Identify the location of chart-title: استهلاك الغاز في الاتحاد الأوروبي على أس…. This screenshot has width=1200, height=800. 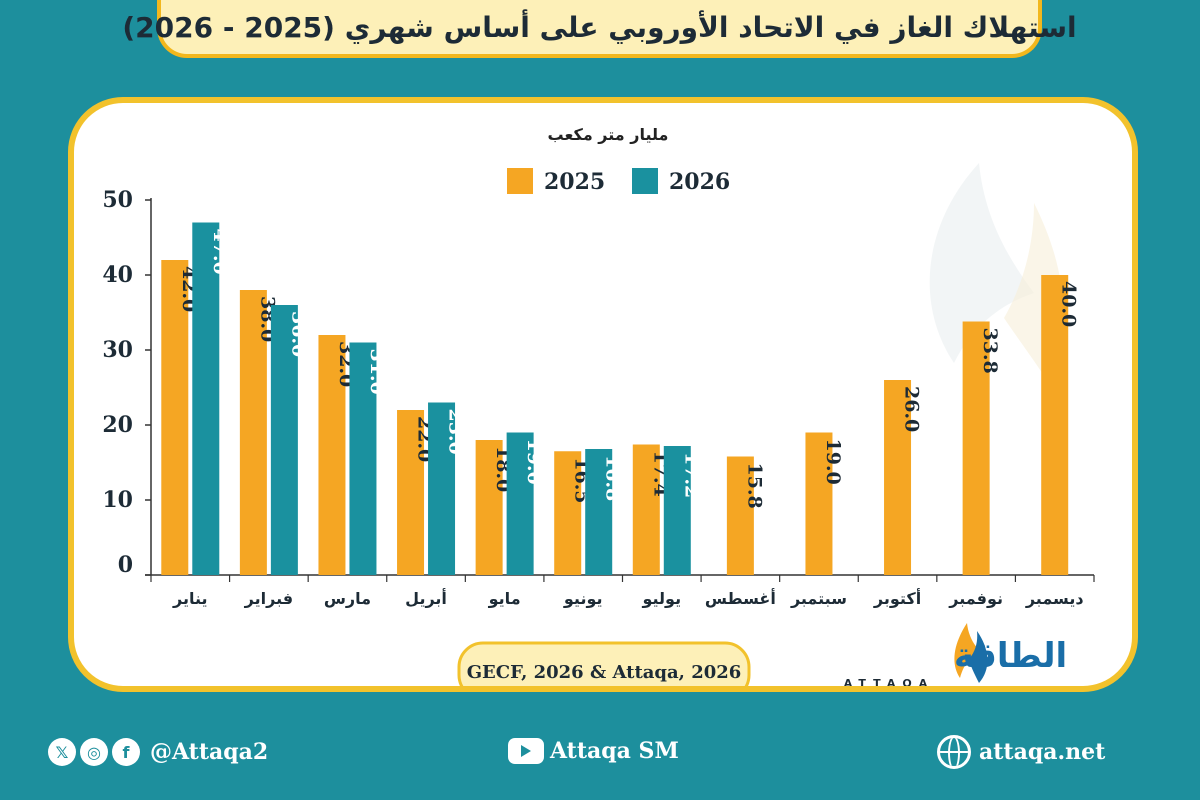
(599, 27).